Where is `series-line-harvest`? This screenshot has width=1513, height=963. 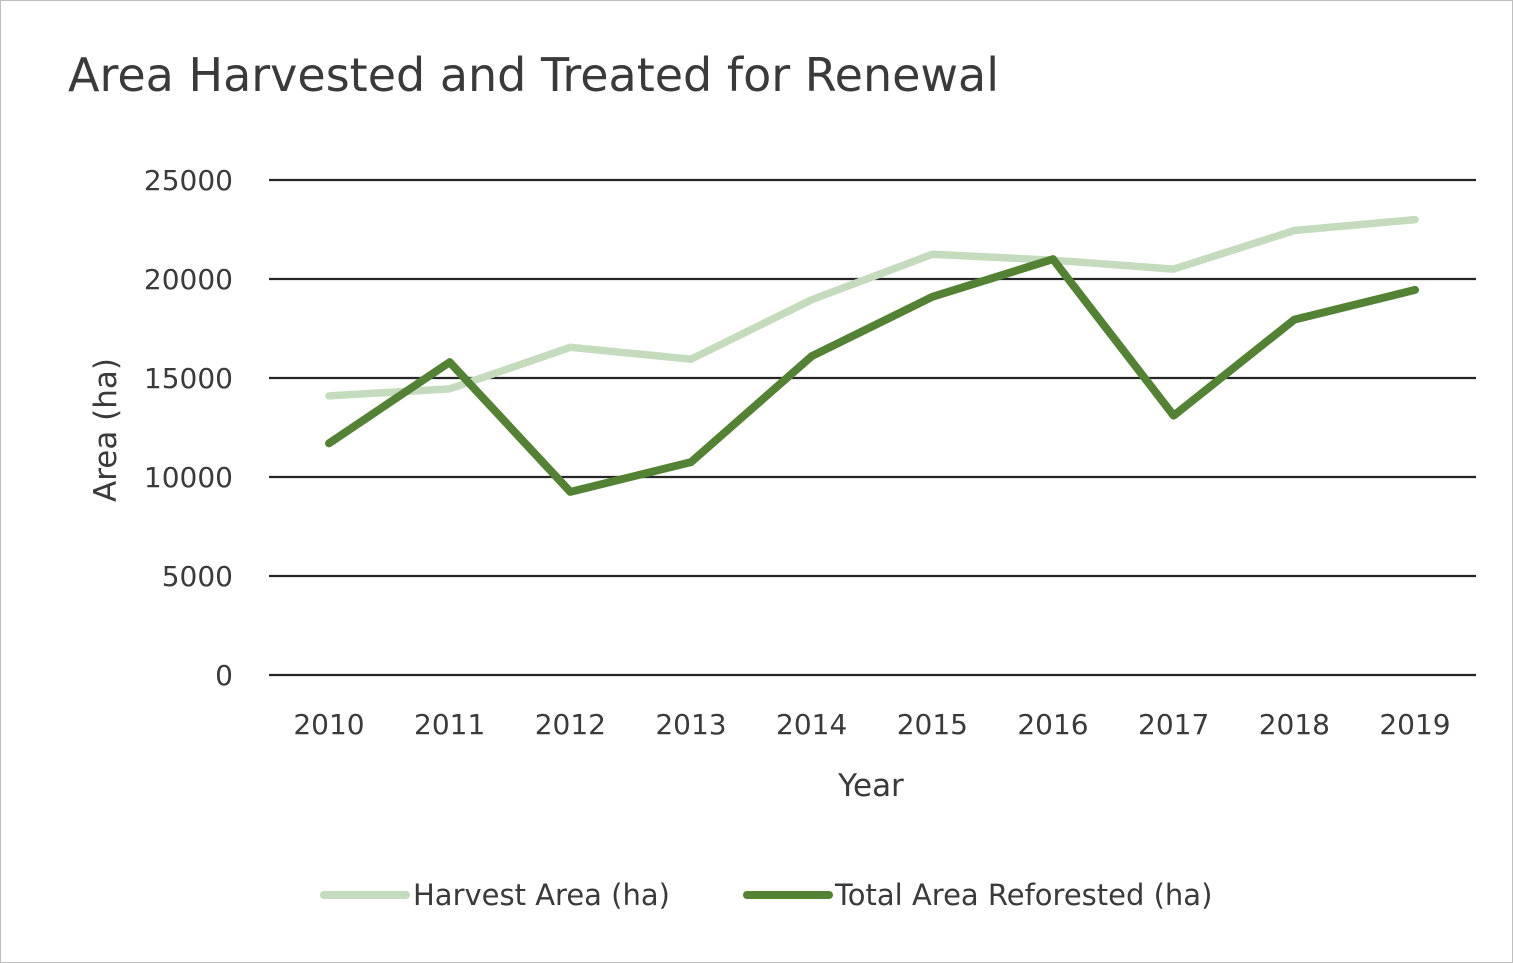 series-line-harvest is located at coordinates (872, 307).